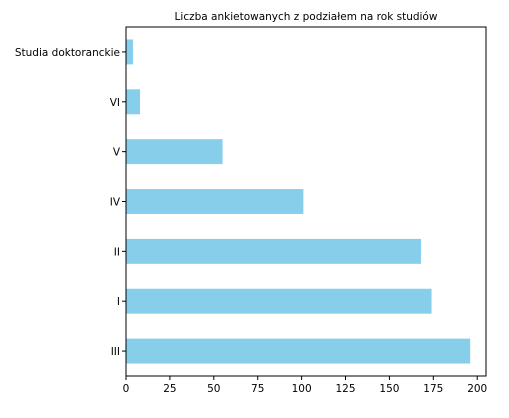 This screenshot has width=509, height=418. What do you see at coordinates (389, 389) in the screenshot?
I see `x-tick-label-150: 150` at bounding box center [389, 389].